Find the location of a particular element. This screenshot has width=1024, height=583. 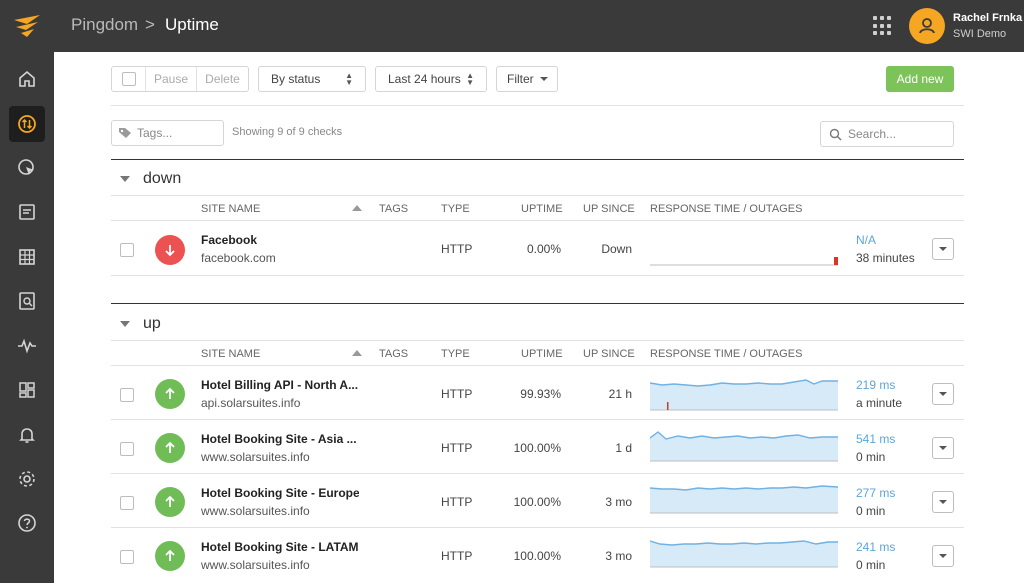

response-time: 219 ms is located at coordinates (876, 385).